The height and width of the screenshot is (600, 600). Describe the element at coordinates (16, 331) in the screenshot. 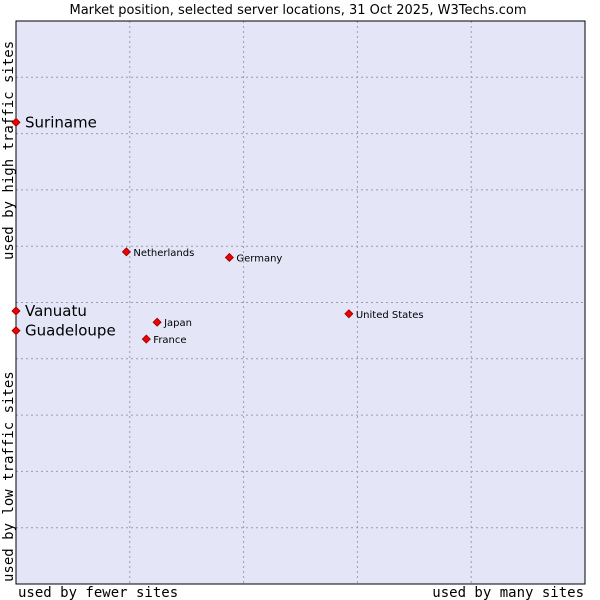

I see `point-marker-guadeloupe` at that location.